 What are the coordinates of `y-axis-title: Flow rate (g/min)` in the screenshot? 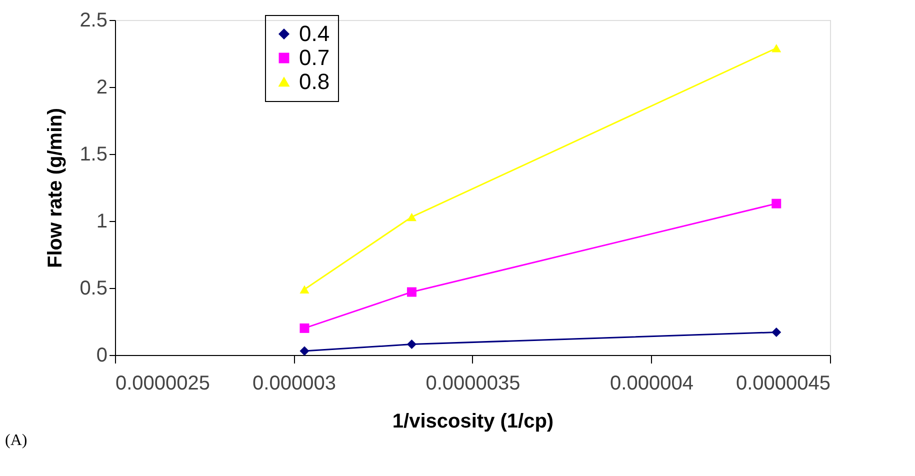 It's located at (55, 188).